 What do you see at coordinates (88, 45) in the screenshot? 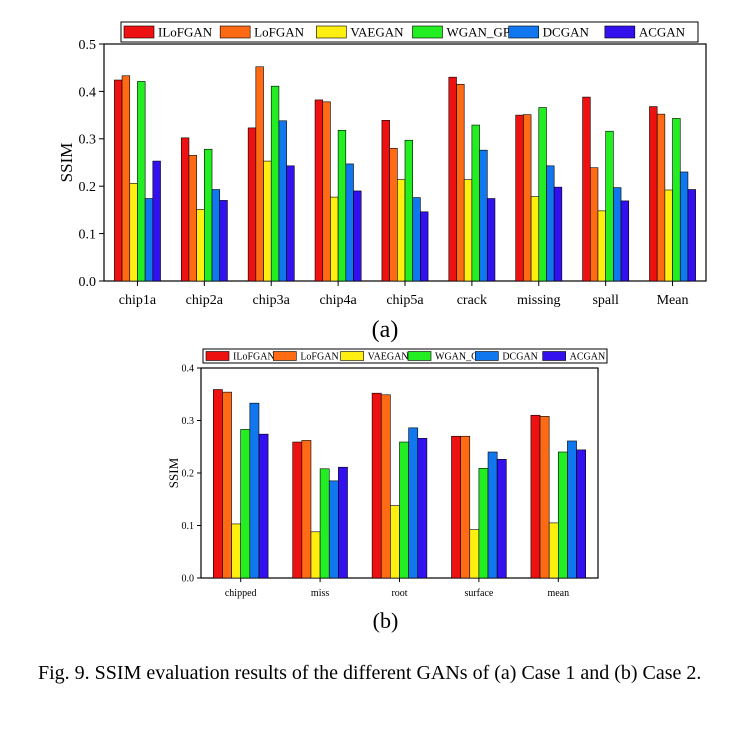
I see `y-tick-label: 0.5` at bounding box center [88, 45].